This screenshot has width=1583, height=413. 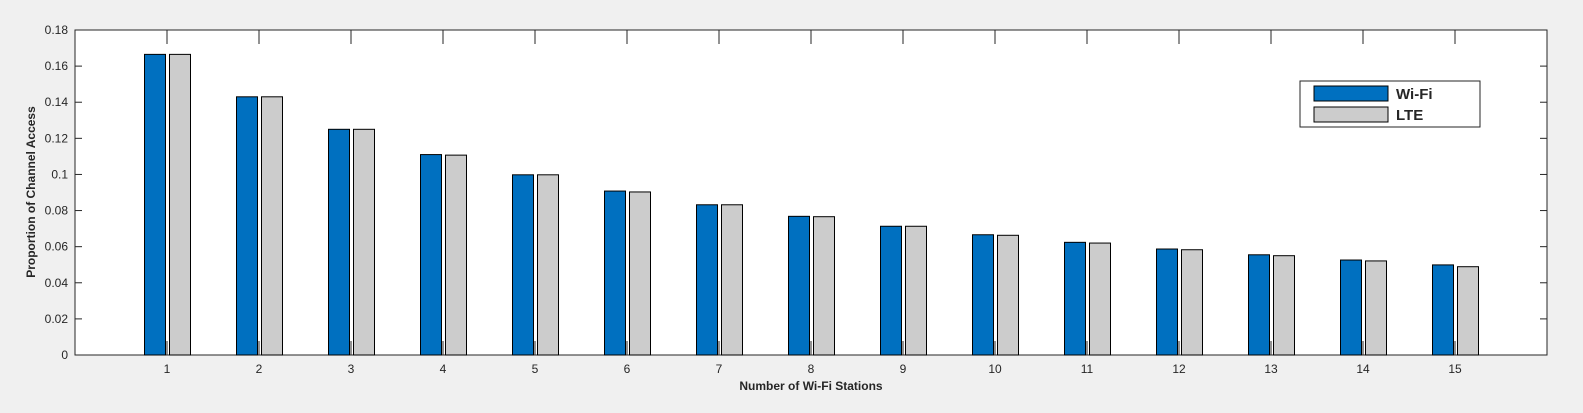 What do you see at coordinates (535, 369) in the screenshot?
I see `x-tick-label: 5` at bounding box center [535, 369].